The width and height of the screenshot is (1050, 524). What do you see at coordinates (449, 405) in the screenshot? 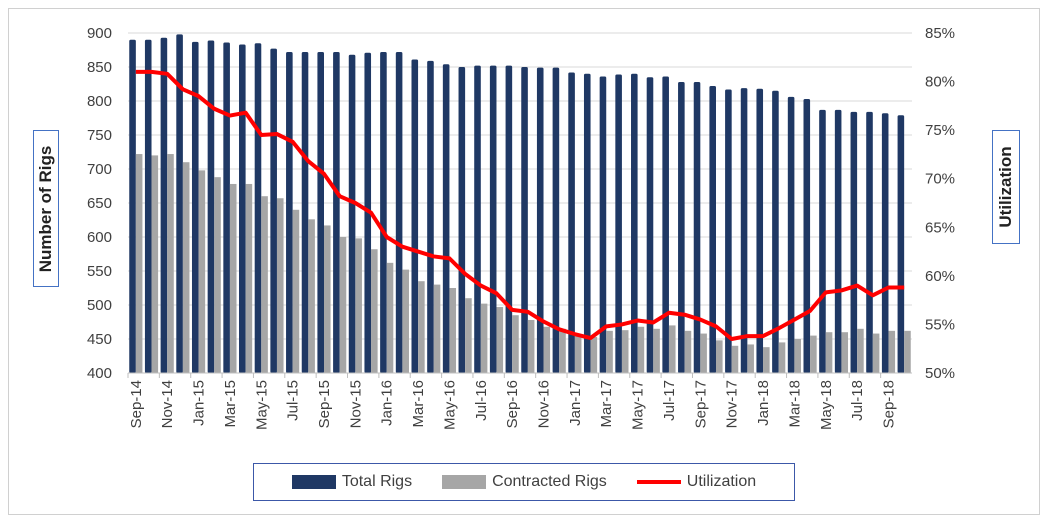
I see `x-tick-label: May-16` at bounding box center [449, 405].